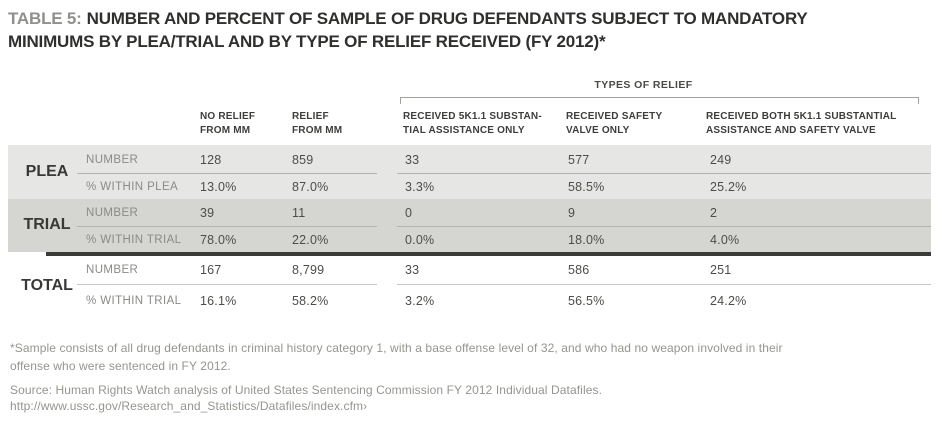 The width and height of the screenshot is (946, 444). I want to click on col-header-line: NO RELIEF, so click(228, 116).